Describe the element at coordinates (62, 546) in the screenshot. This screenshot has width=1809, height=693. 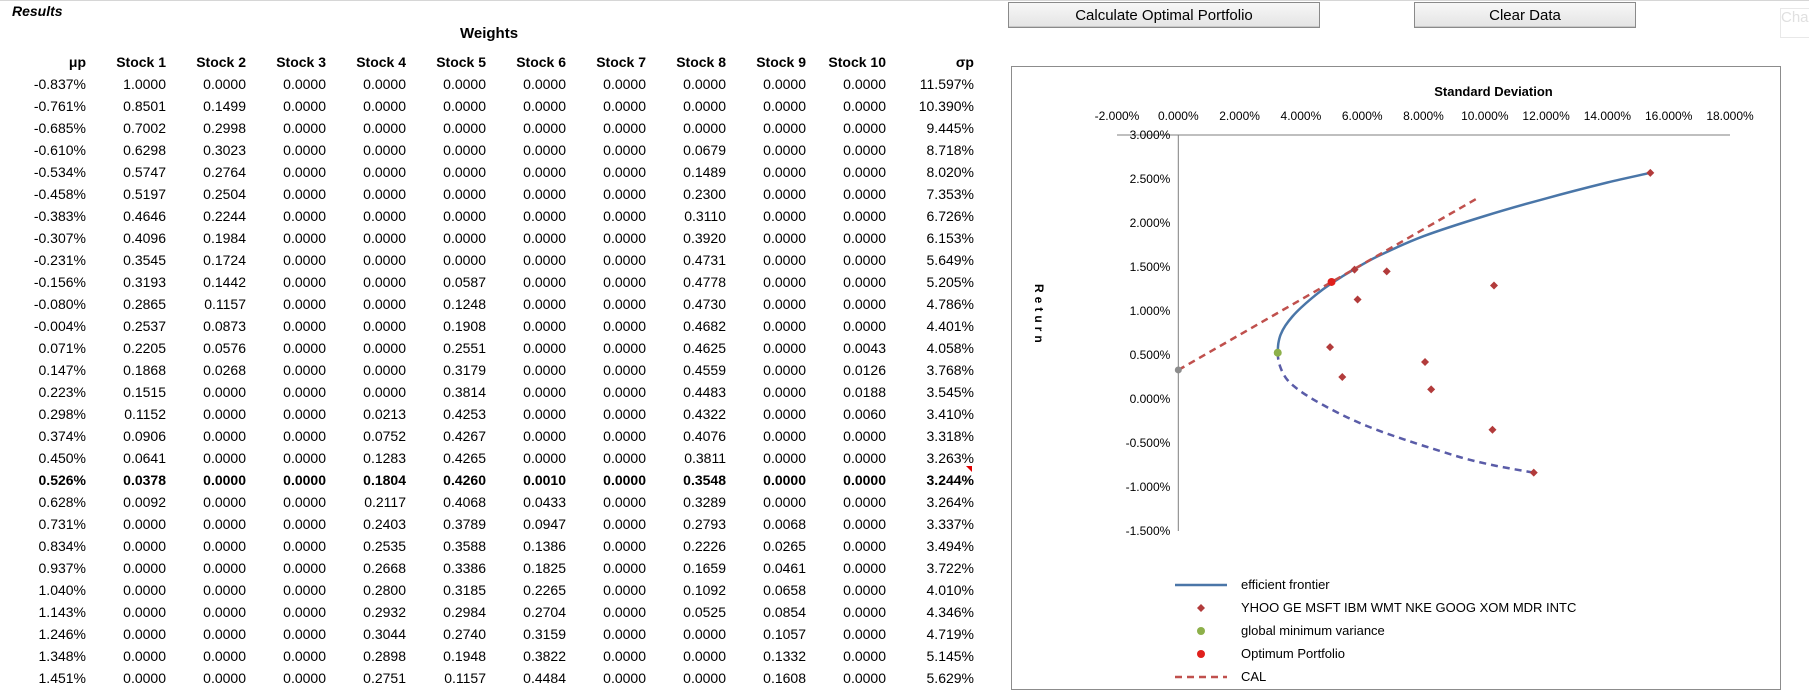
I see `table-cell: 0.834%` at that location.